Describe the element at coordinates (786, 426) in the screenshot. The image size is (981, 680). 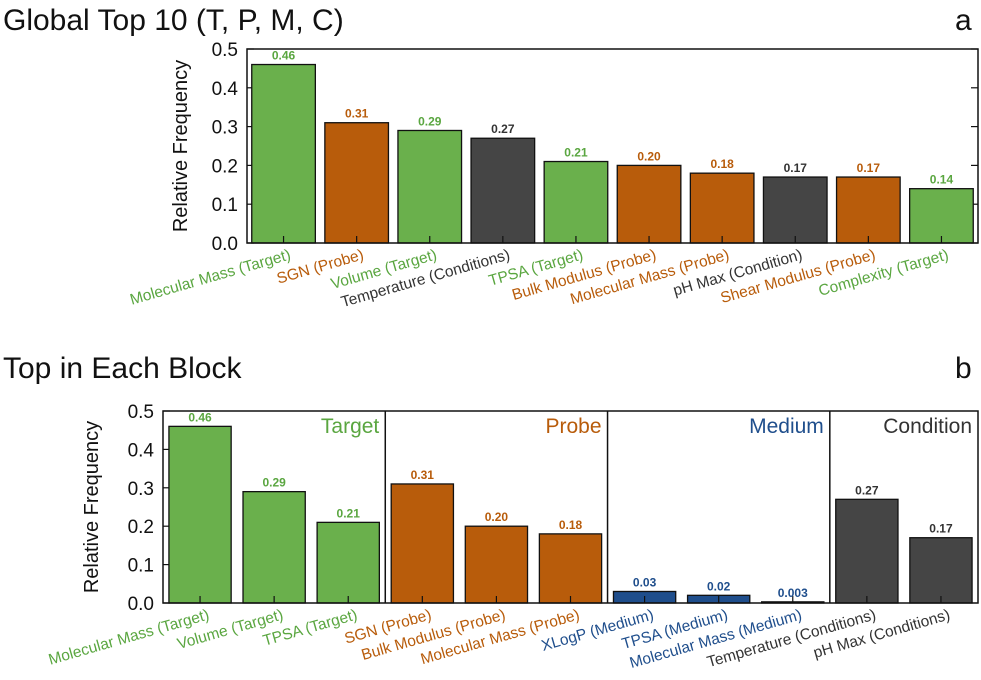
I see `block-label-medium: Medium` at that location.